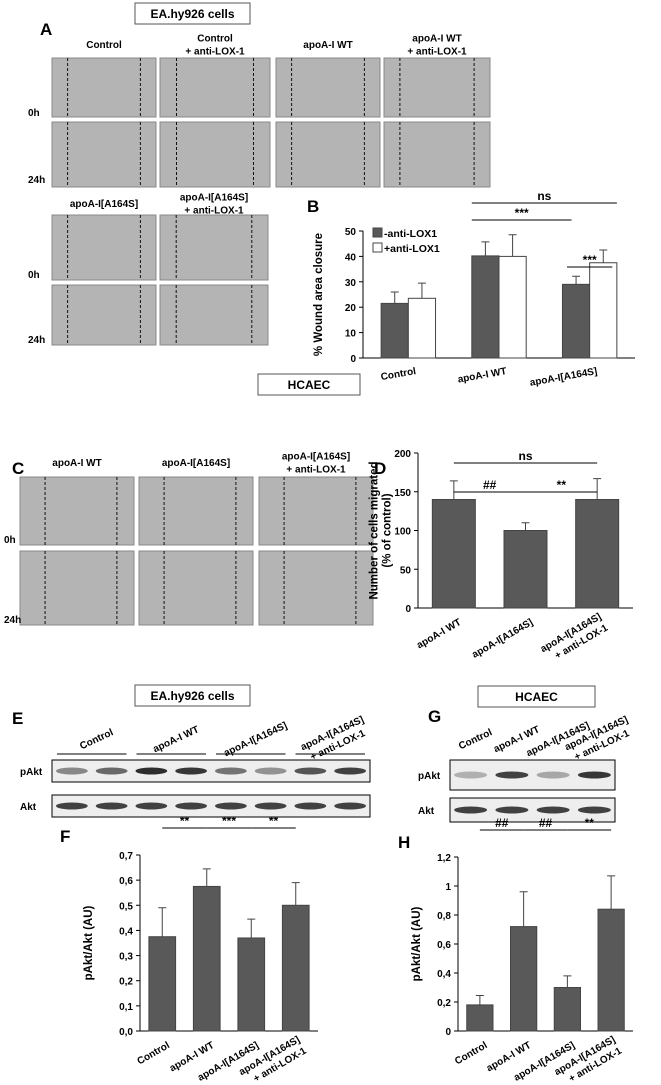 This screenshot has width=661, height=1085. I want to click on x-tick-label: apoA-I WT, so click(482, 375).